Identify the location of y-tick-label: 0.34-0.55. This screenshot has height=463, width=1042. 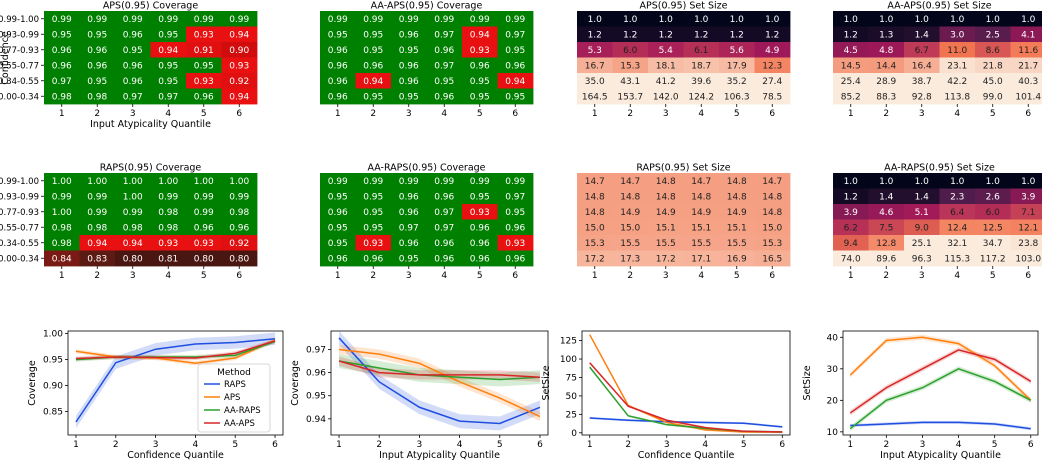
(19, 244).